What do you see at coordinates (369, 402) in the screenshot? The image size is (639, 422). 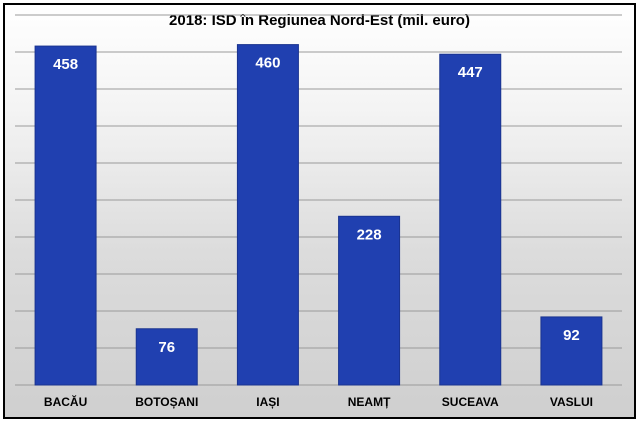 I see `category-label: NEAMȚ` at bounding box center [369, 402].